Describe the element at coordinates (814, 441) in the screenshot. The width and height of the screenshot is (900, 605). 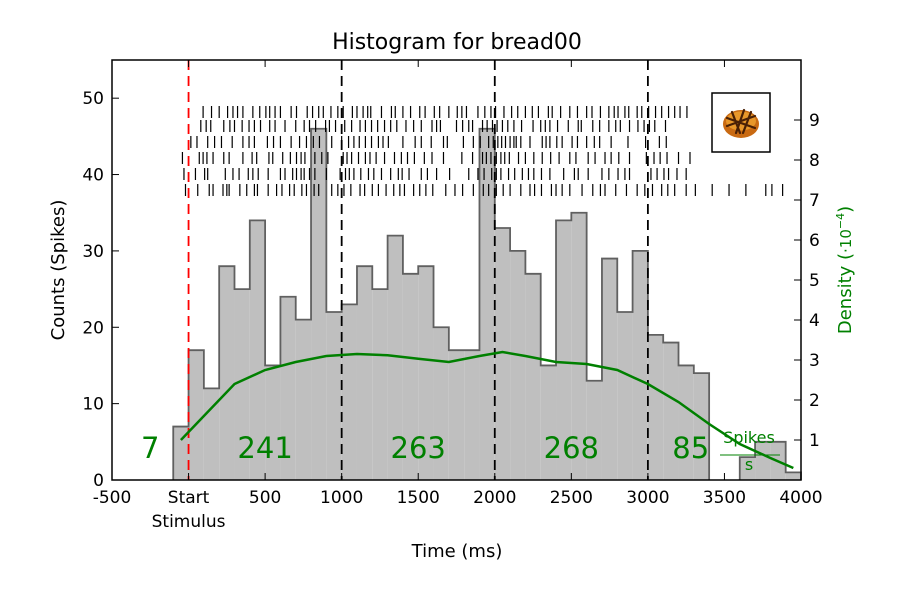
I see `y2-tick-label: 1` at that location.